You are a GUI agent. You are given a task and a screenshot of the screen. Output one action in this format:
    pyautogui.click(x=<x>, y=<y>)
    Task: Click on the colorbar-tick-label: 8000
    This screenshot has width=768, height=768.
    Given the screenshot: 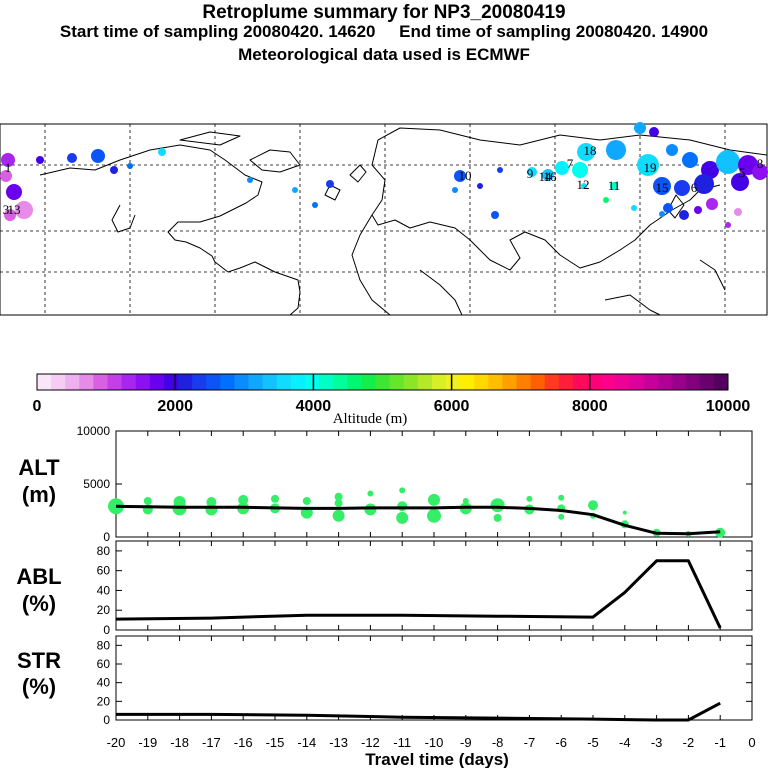 What is the action you would take?
    pyautogui.click(x=590, y=406)
    